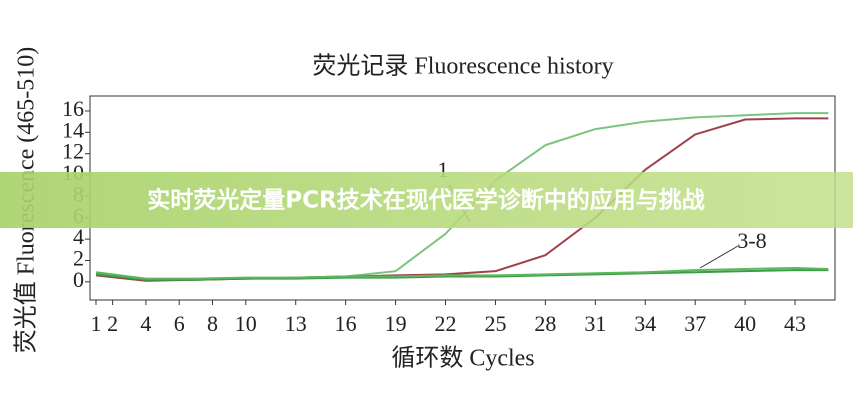 Image resolution: width=853 pixels, height=400 pixels. I want to click on y-tick-label: 16, so click(73, 108).